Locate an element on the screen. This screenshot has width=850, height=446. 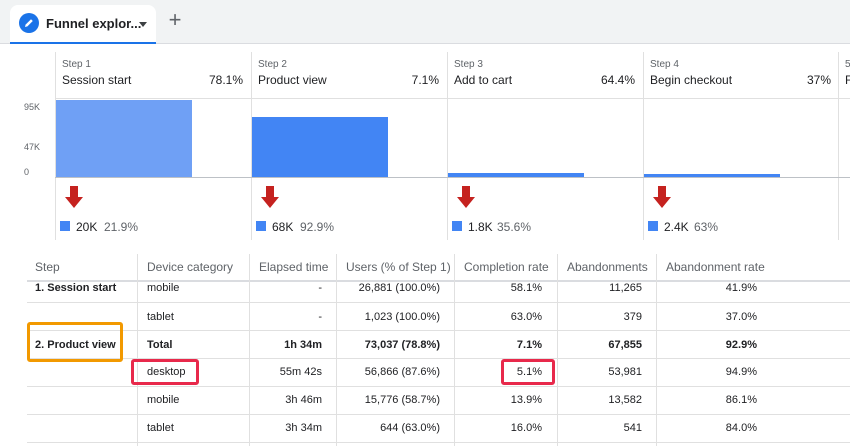
abandonment-percent: 63% is located at coordinates (706, 227).